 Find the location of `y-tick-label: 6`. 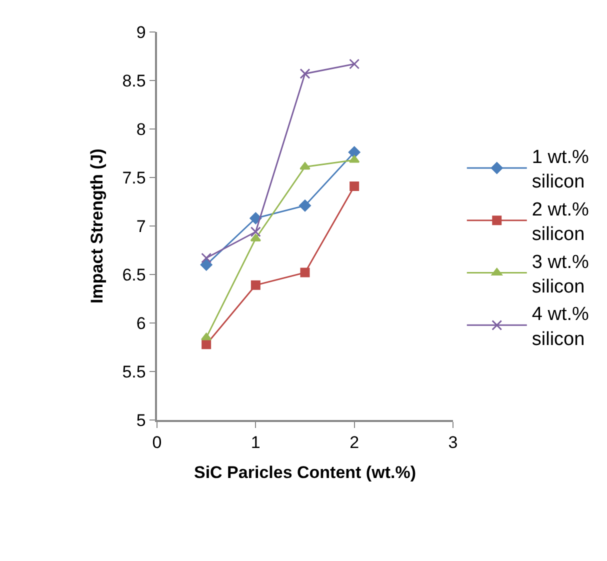

y-tick-label: 6 is located at coordinates (141, 323).